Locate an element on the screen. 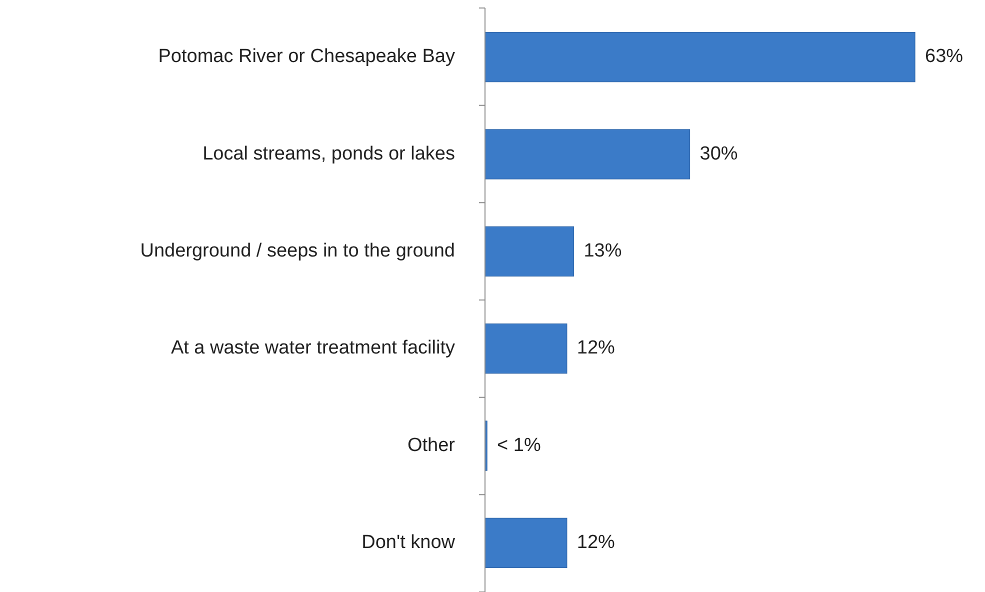 This screenshot has height=592, width=985. y-tick-label: Potomac River or Chesapeake Bay is located at coordinates (307, 57).